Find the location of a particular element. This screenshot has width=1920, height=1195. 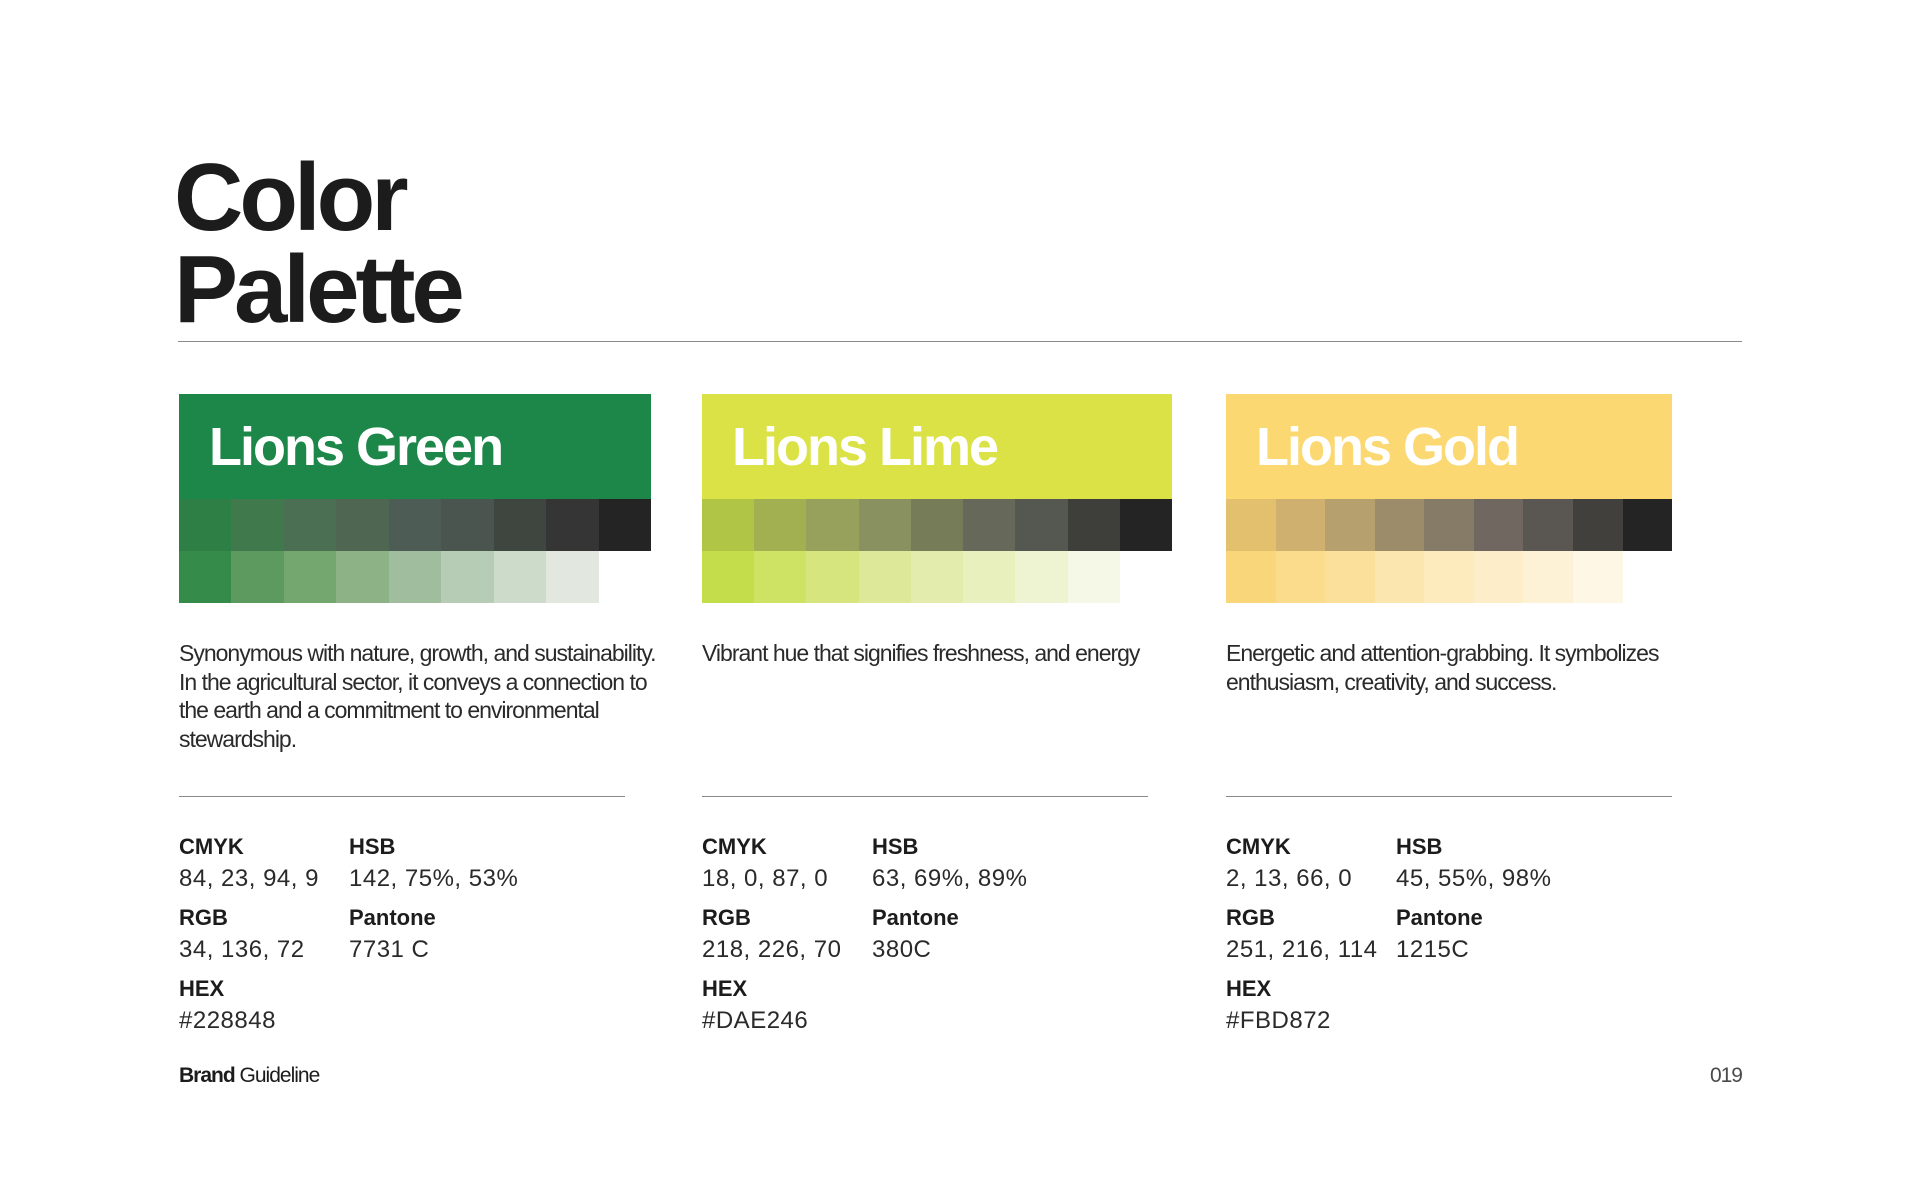

rgb-value: 218, 226, 70 is located at coordinates (772, 949).